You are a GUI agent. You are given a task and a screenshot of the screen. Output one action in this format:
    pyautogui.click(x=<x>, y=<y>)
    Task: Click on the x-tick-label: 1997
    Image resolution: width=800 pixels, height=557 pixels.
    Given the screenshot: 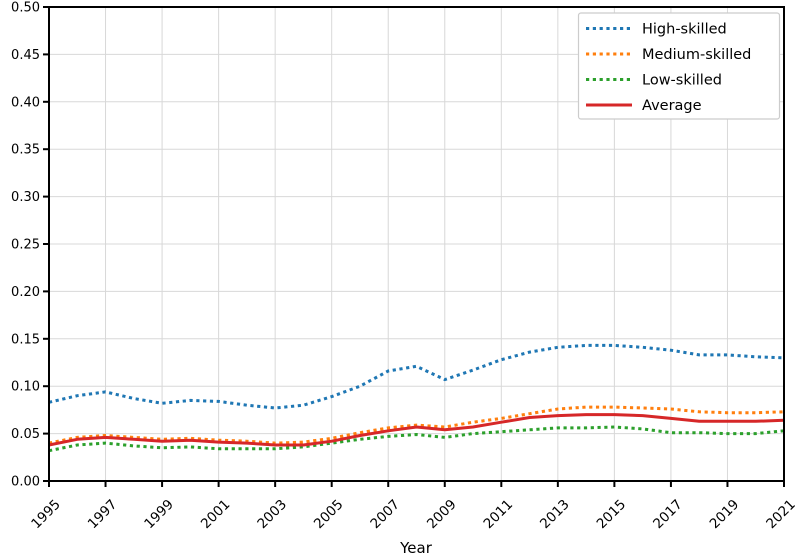 What is the action you would take?
    pyautogui.click(x=103, y=515)
    